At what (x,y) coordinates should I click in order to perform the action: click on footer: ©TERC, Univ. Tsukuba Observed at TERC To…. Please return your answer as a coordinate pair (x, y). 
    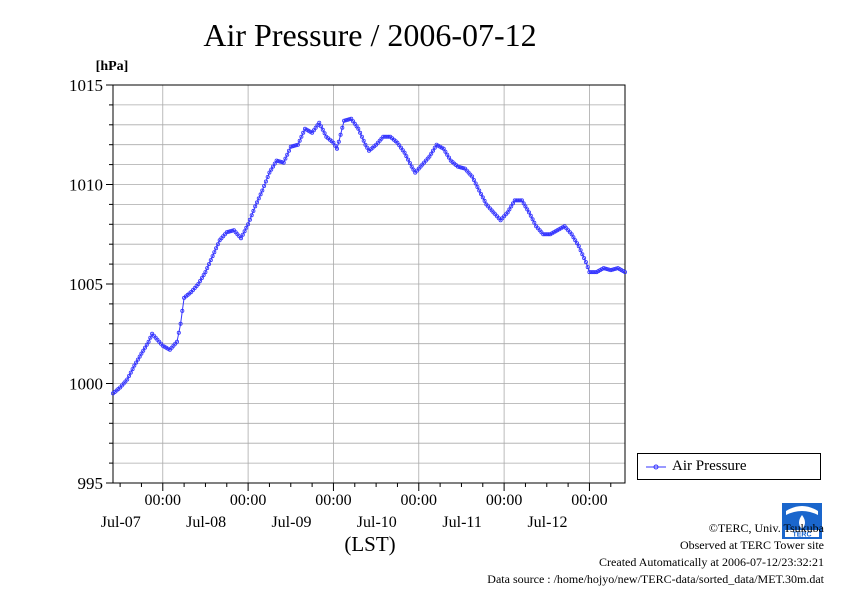
    Looking at the image, I should click on (655, 554).